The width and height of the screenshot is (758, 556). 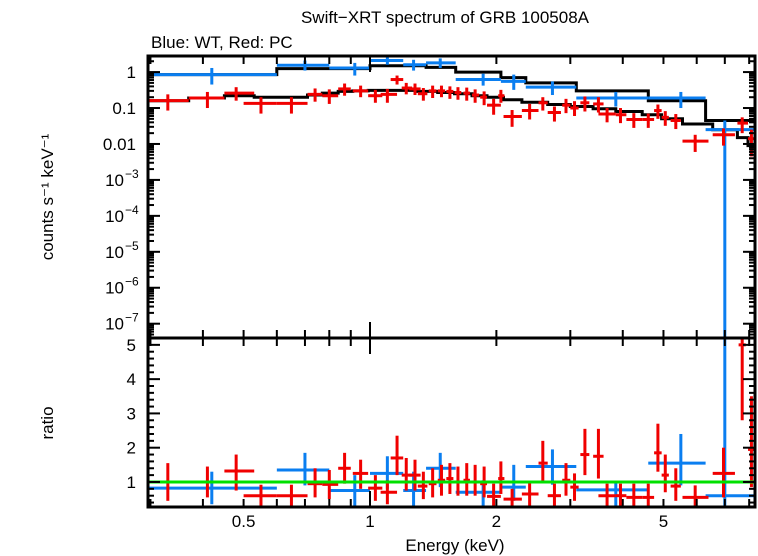 I want to click on y-tick-label: 5, so click(x=131, y=345).